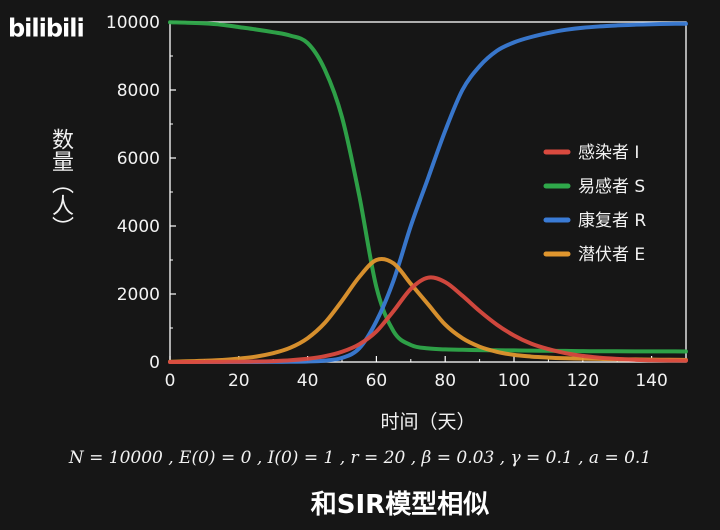  What do you see at coordinates (138, 227) in the screenshot?
I see `y-tick-label: 4000` at bounding box center [138, 227].